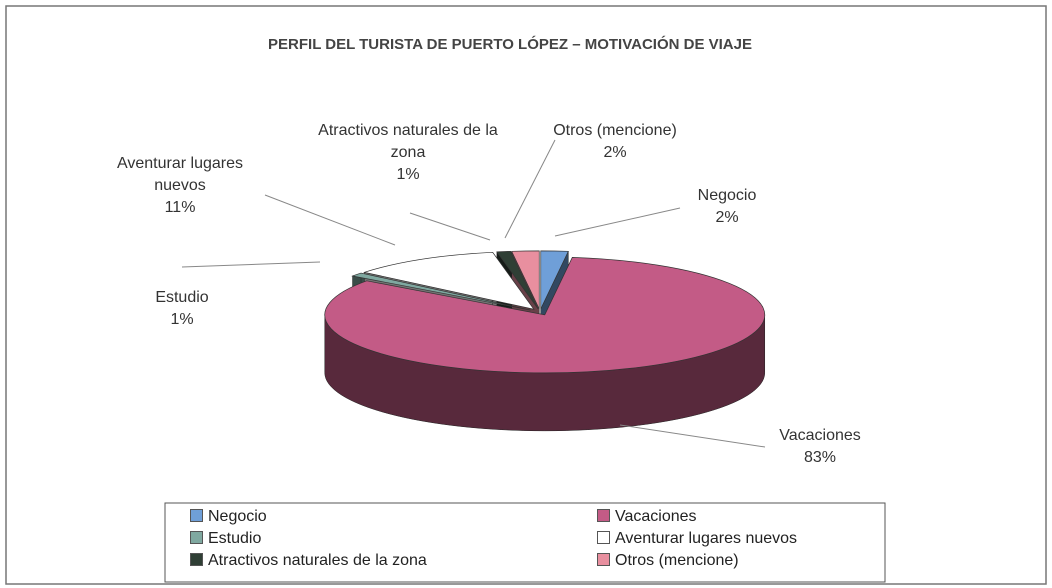  What do you see at coordinates (820, 457) in the screenshot?
I see `label-value: 83%` at bounding box center [820, 457].